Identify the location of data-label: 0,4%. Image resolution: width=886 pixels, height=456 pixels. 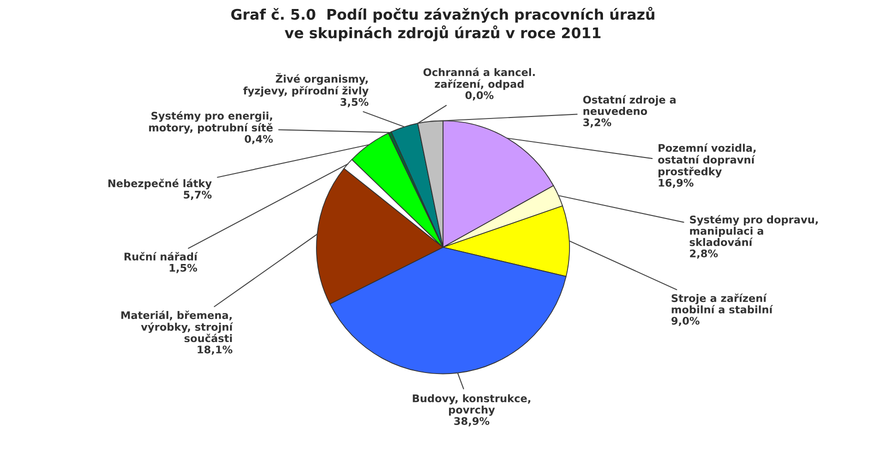
(258, 139).